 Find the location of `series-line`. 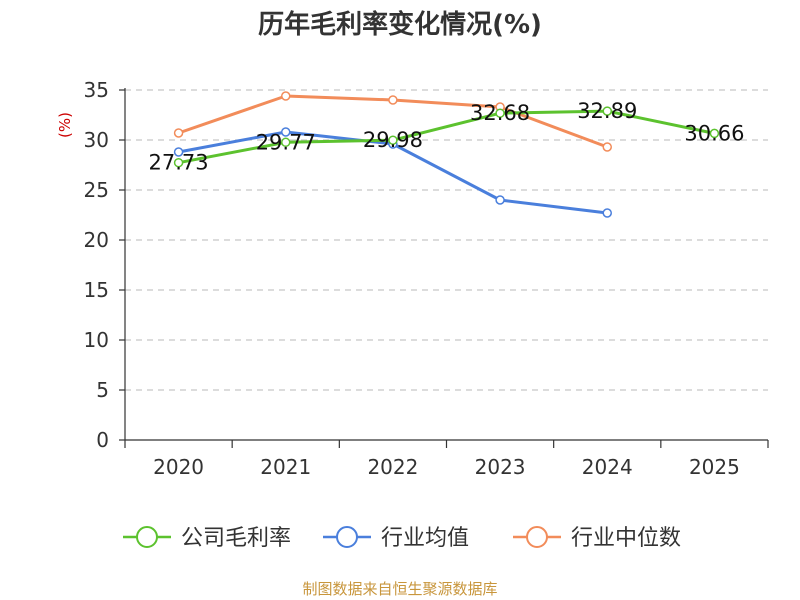

series-line is located at coordinates (446, 137).